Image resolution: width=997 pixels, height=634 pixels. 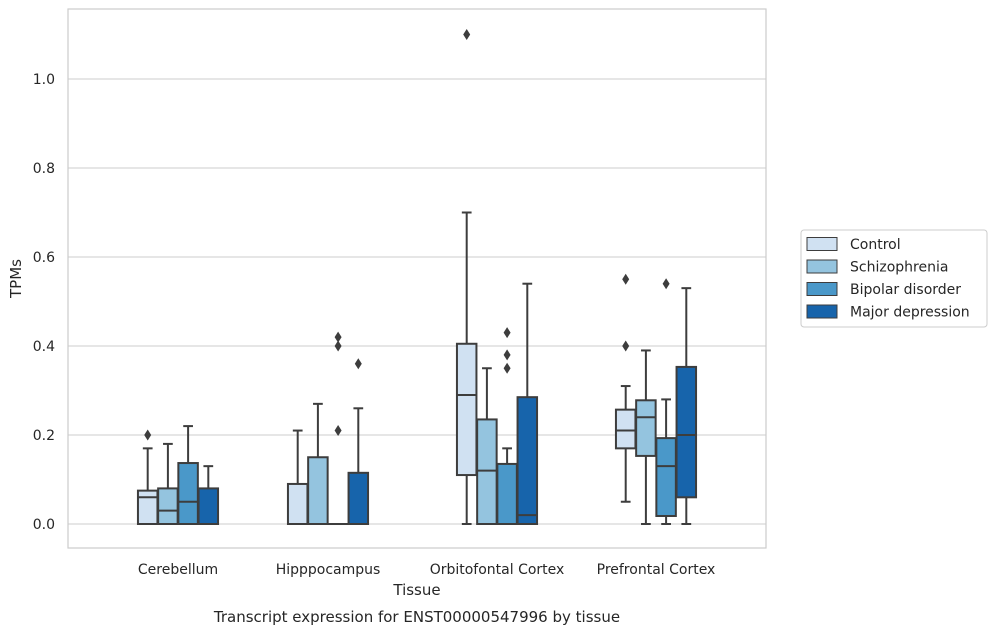 I want to click on x-tick-label: Prefrontal Cortex, so click(x=656, y=570).